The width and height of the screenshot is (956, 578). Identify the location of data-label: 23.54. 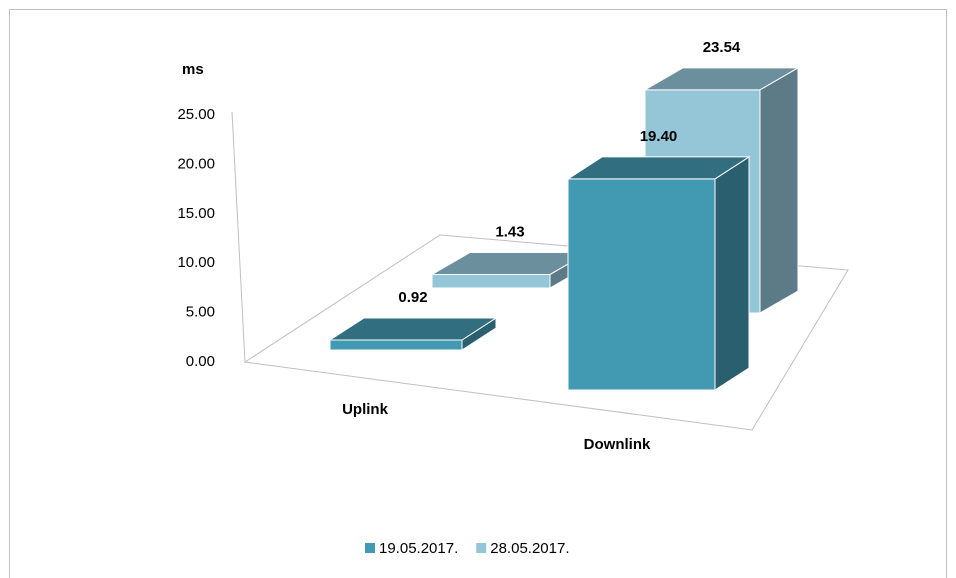
(722, 47).